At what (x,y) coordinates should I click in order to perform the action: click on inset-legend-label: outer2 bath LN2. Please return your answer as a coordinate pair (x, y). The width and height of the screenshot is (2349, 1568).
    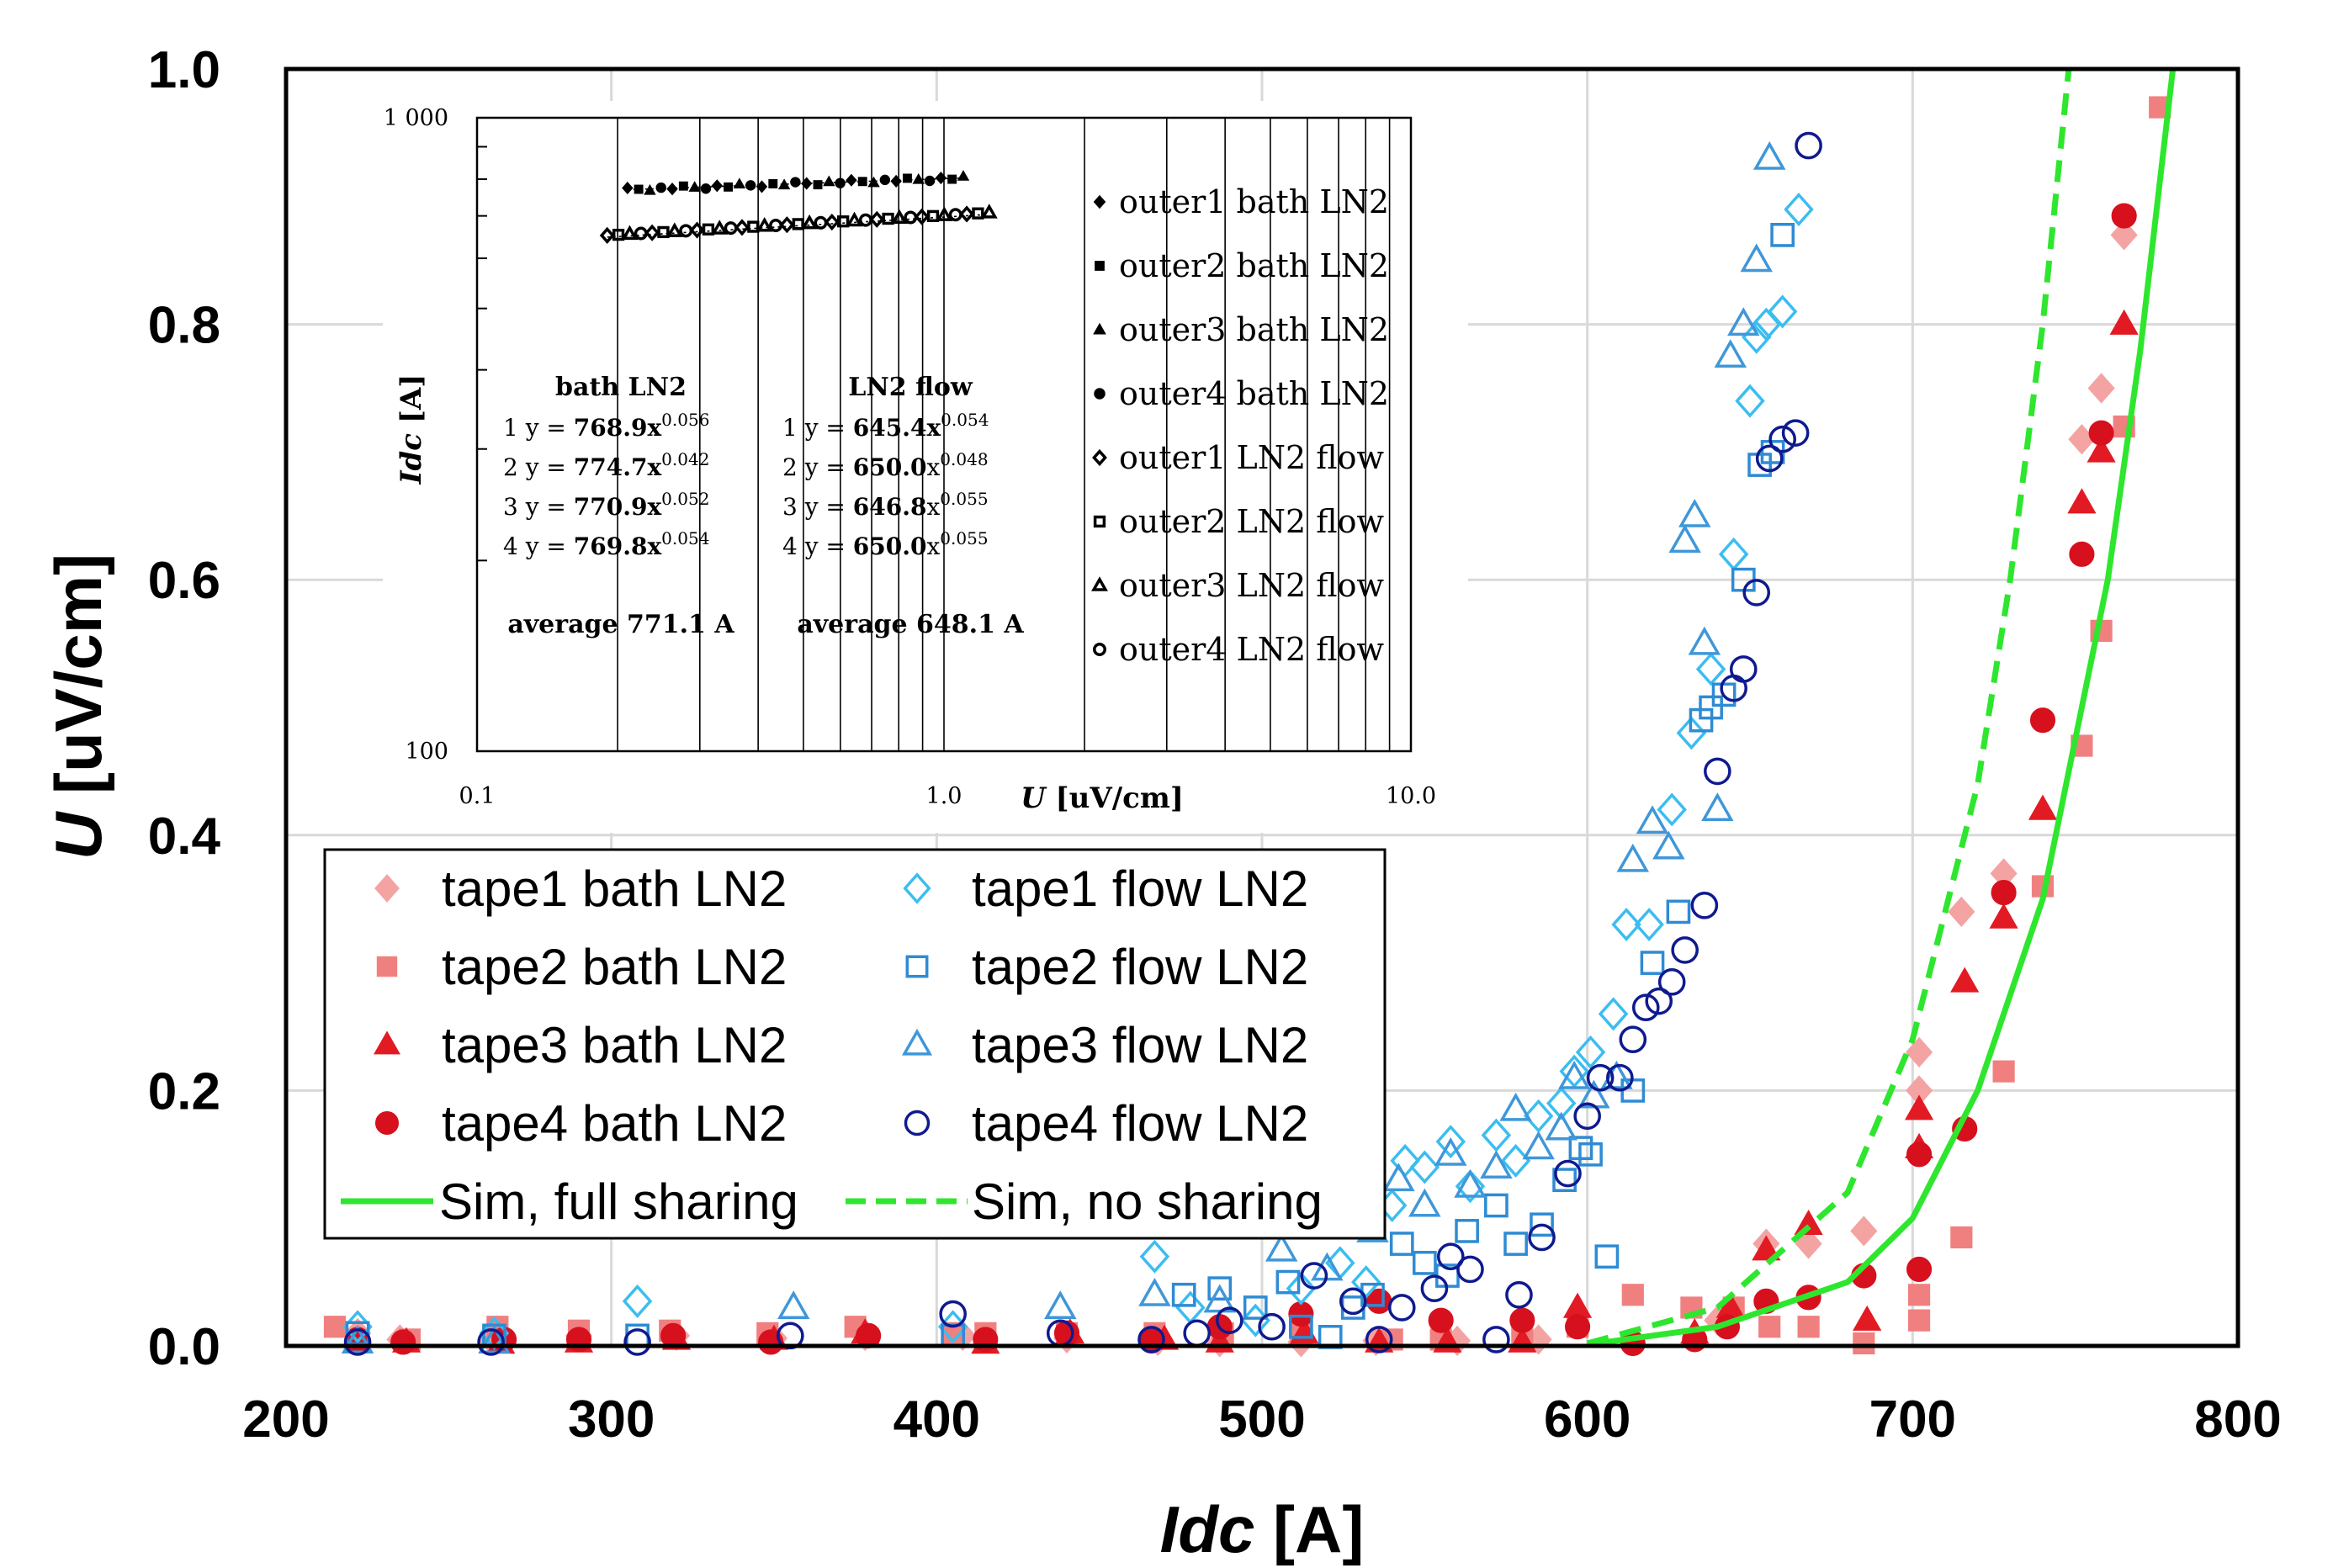
    Looking at the image, I should click on (1254, 265).